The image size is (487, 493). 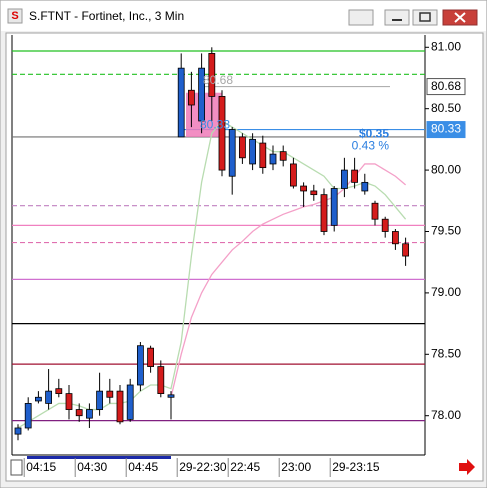 I want to click on annotation: 80.33, so click(x=215, y=125).